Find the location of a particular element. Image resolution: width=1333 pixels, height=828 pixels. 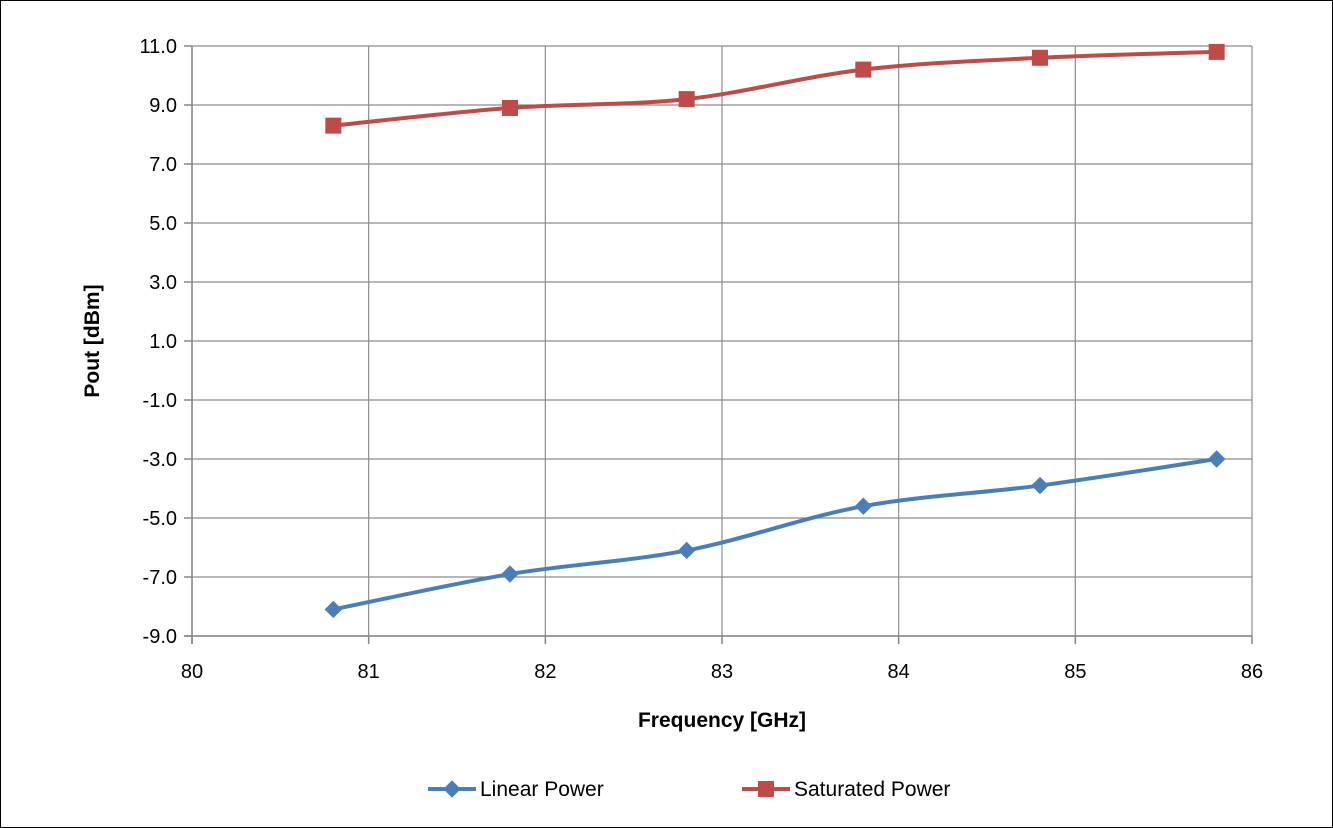

y-axis-title: Pout [dBm] is located at coordinates (92, 340).